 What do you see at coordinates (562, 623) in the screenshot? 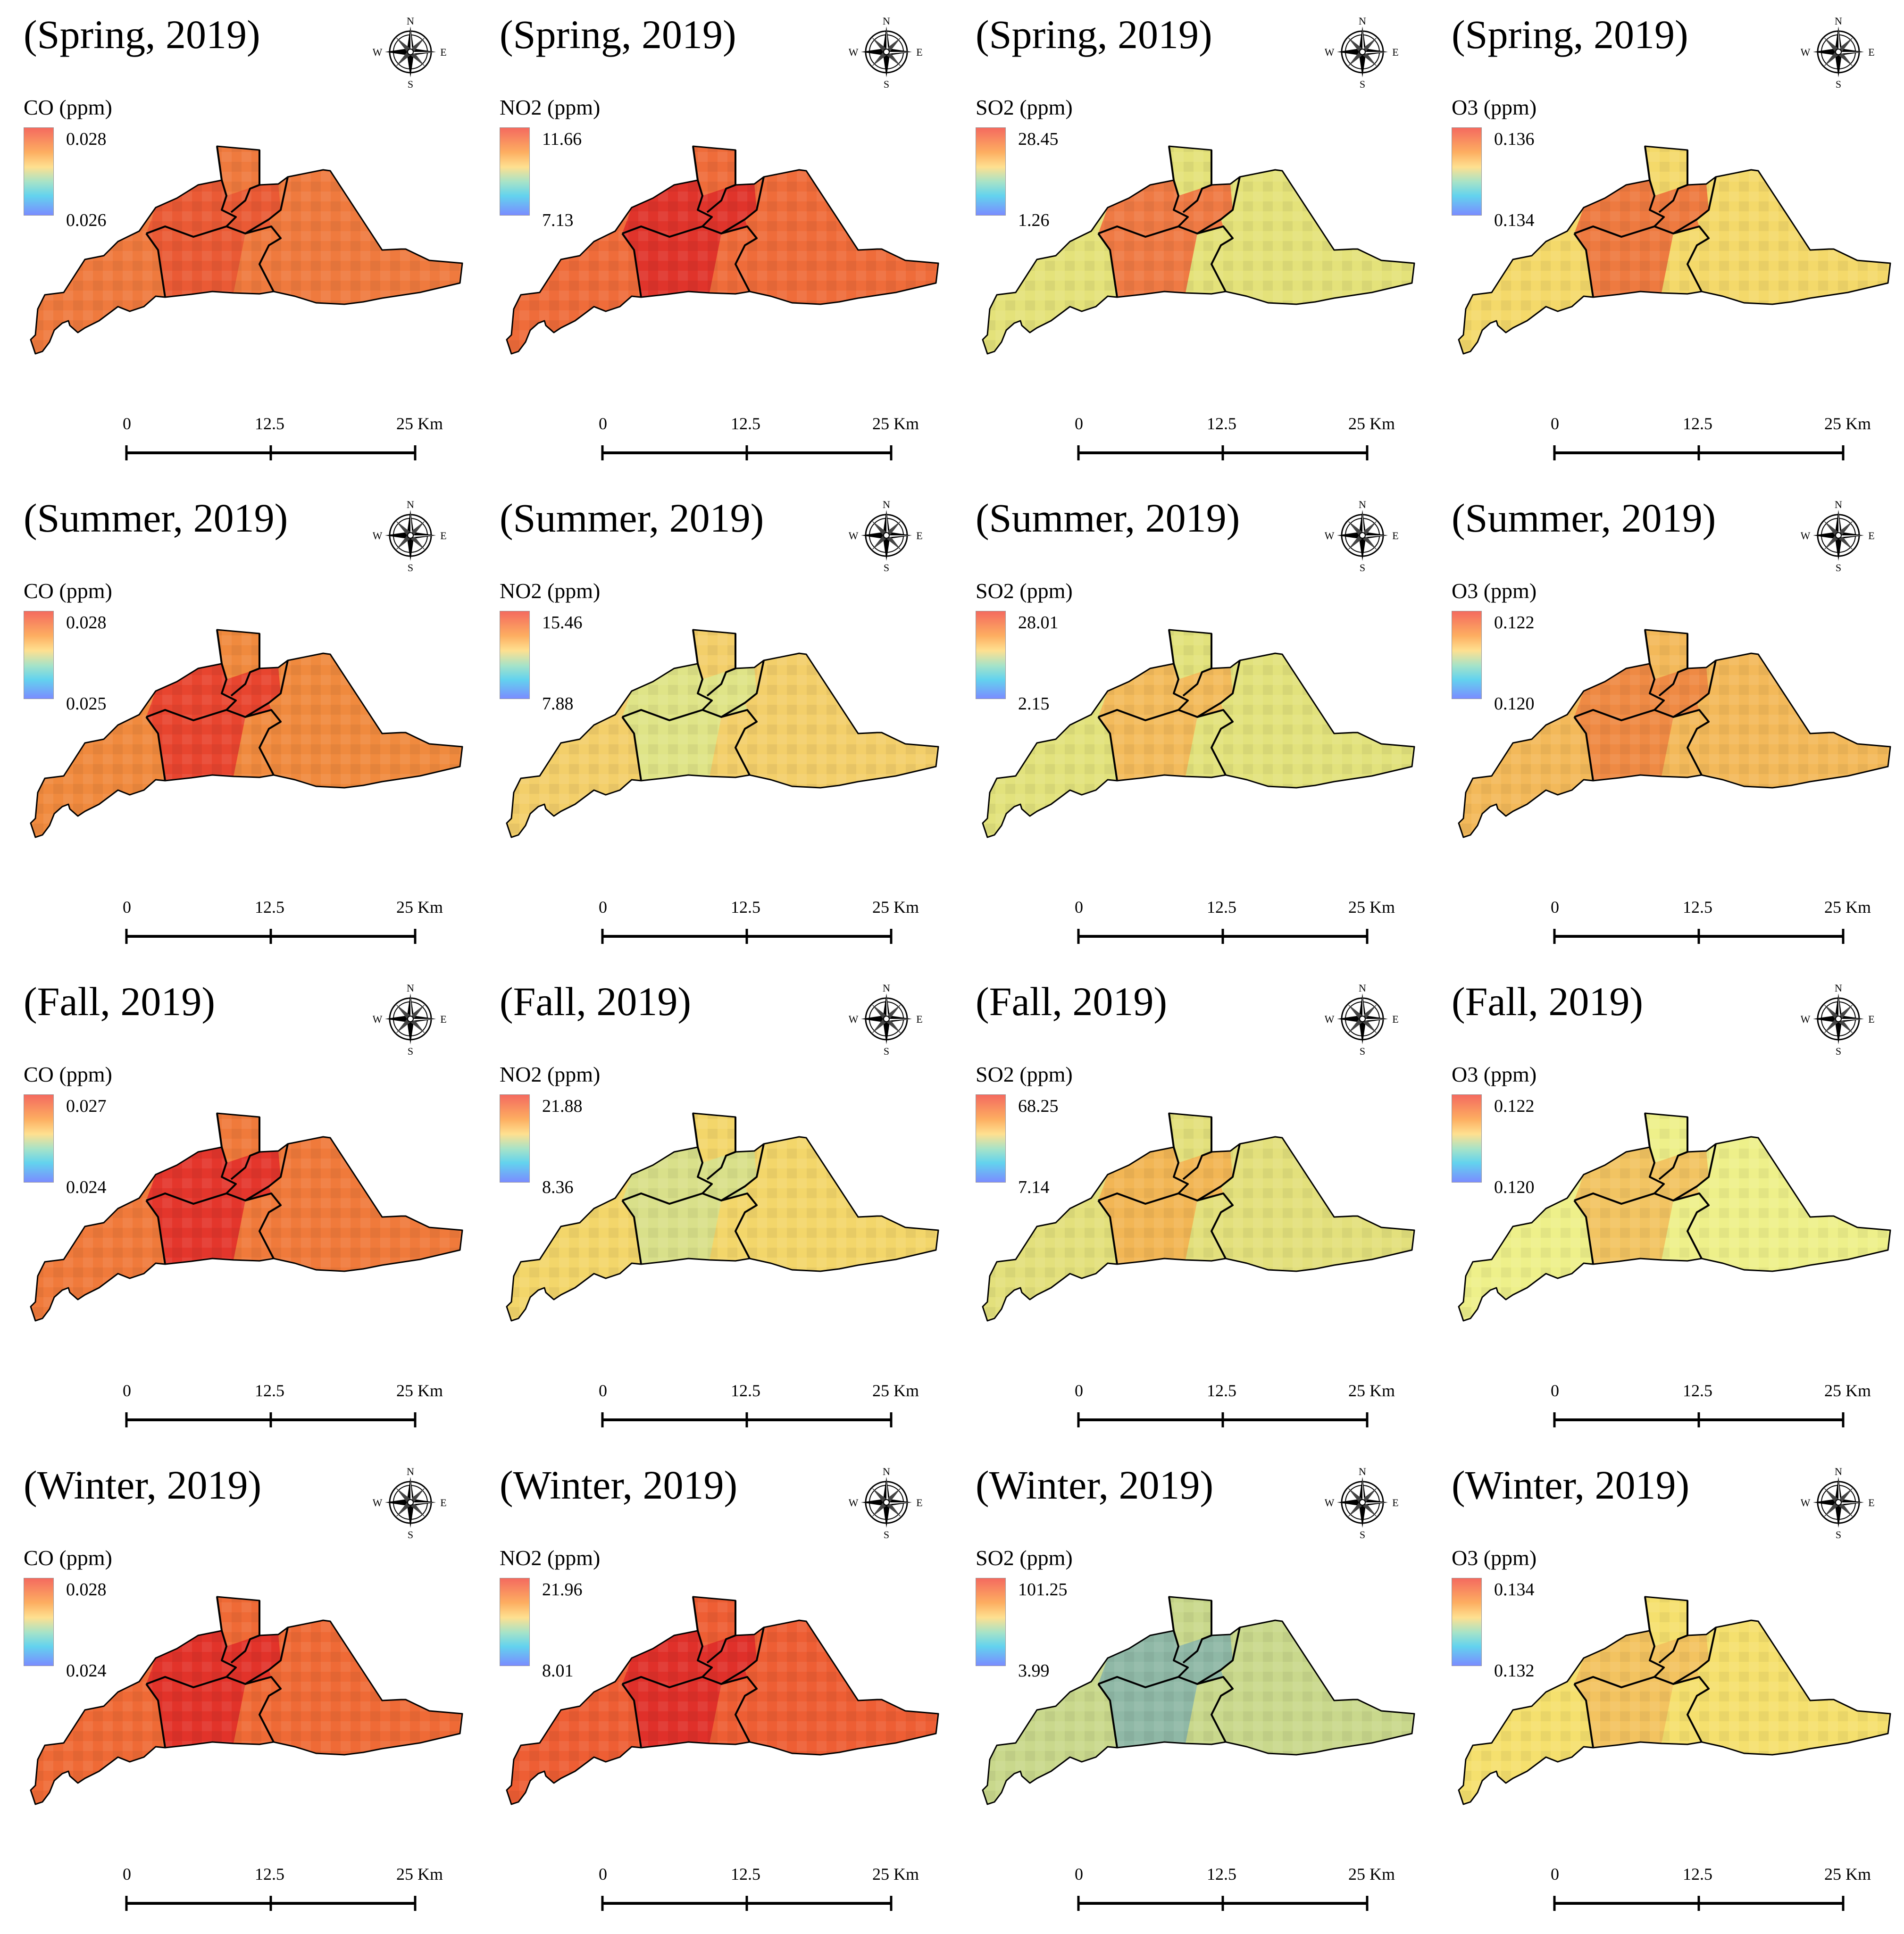
I see `legend-max-value: 15.46` at bounding box center [562, 623].